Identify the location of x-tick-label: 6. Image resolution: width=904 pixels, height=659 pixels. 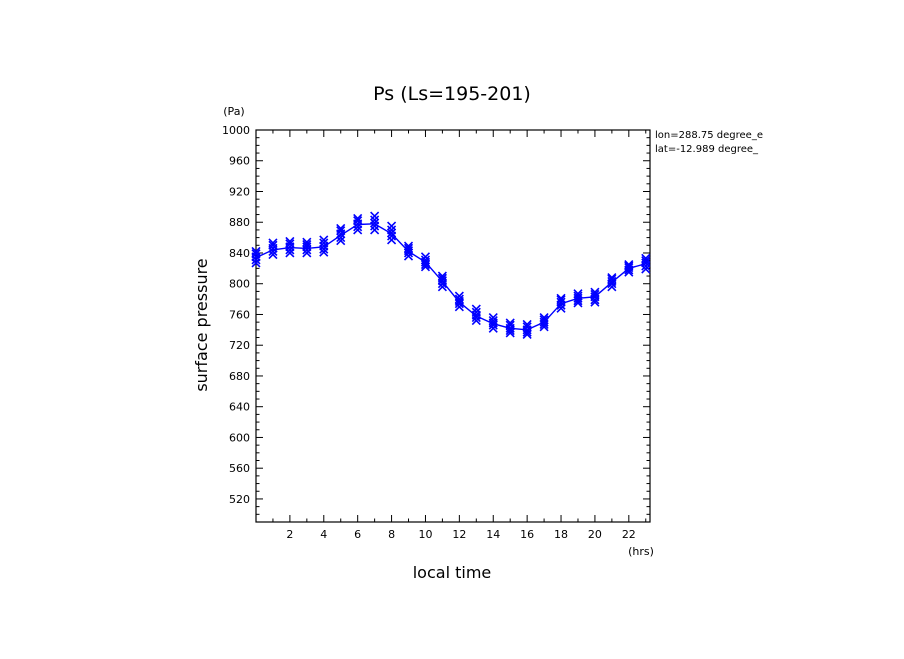
(357, 534).